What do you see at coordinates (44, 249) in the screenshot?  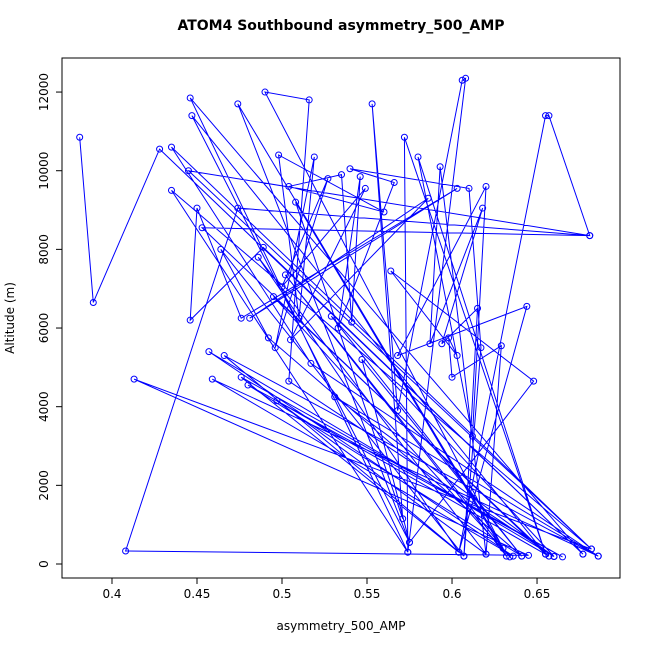 I see `y-tick-label: 8000` at bounding box center [44, 249].